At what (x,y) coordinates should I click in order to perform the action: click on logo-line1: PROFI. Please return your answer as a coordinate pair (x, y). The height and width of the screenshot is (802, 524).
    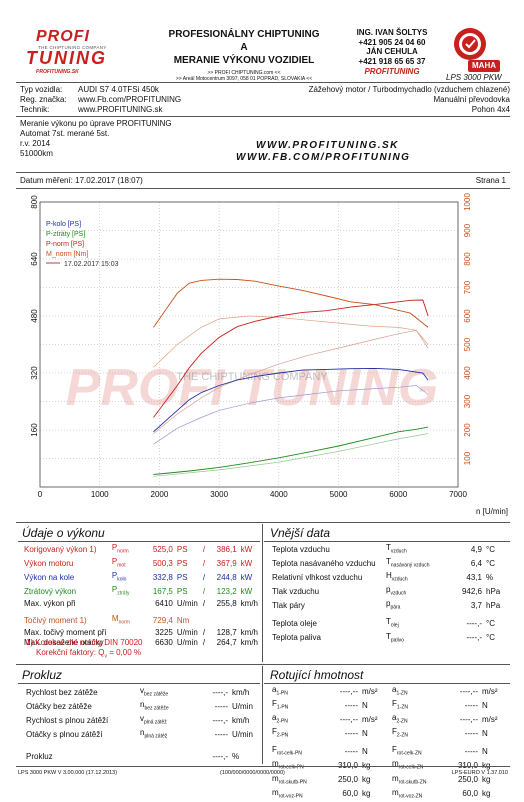
    Looking at the image, I should click on (63, 36).